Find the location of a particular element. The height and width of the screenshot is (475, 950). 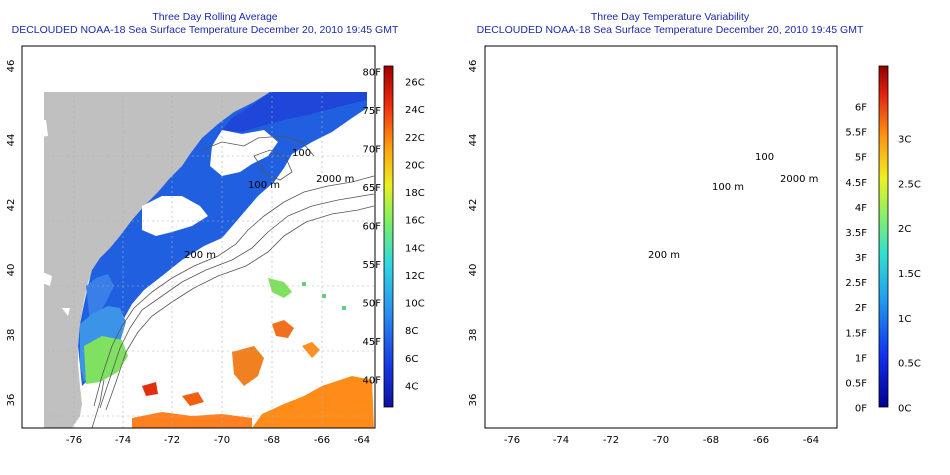

colorbar-tick-label: 14C is located at coordinates (415, 248).